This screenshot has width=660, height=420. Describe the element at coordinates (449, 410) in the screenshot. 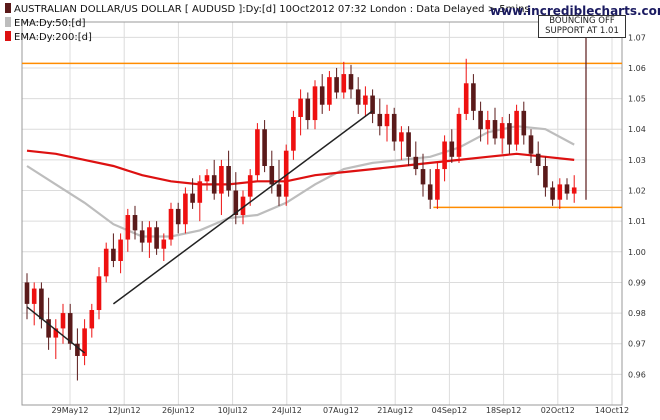

I see `x-tick-label: 04Sep12` at that location.